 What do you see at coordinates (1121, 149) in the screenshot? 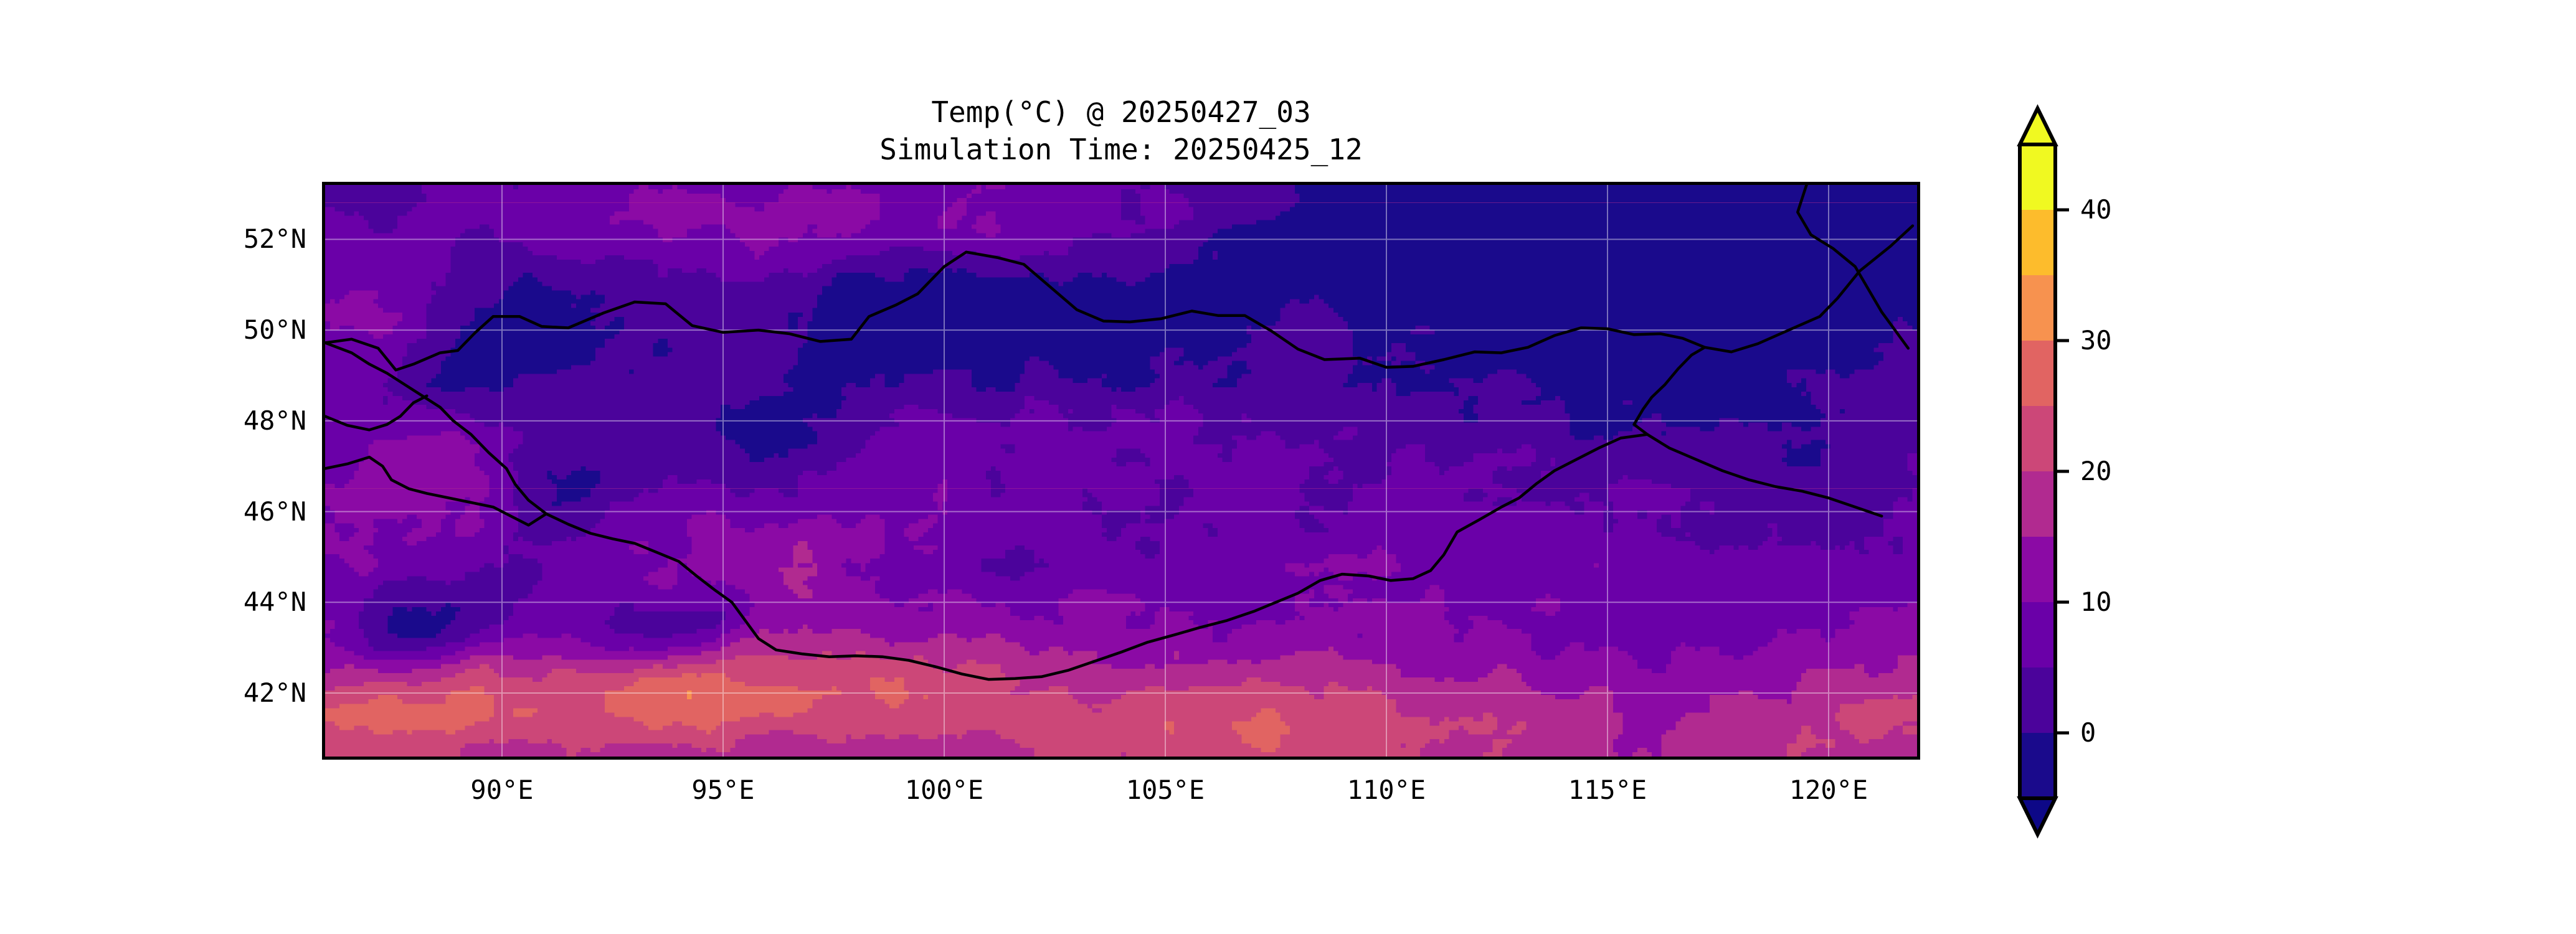
I see `title-line-simulation-time: Simulation Time: 20250425_12` at bounding box center [1121, 149].